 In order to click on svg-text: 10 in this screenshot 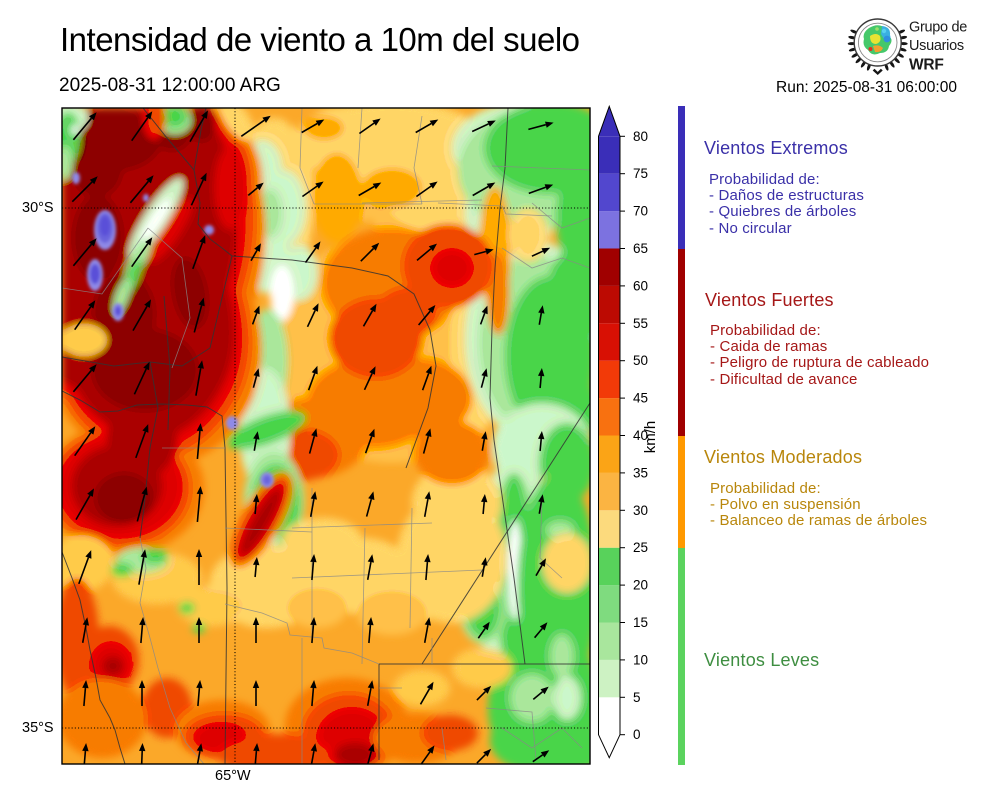, I will do `click(640, 659)`.